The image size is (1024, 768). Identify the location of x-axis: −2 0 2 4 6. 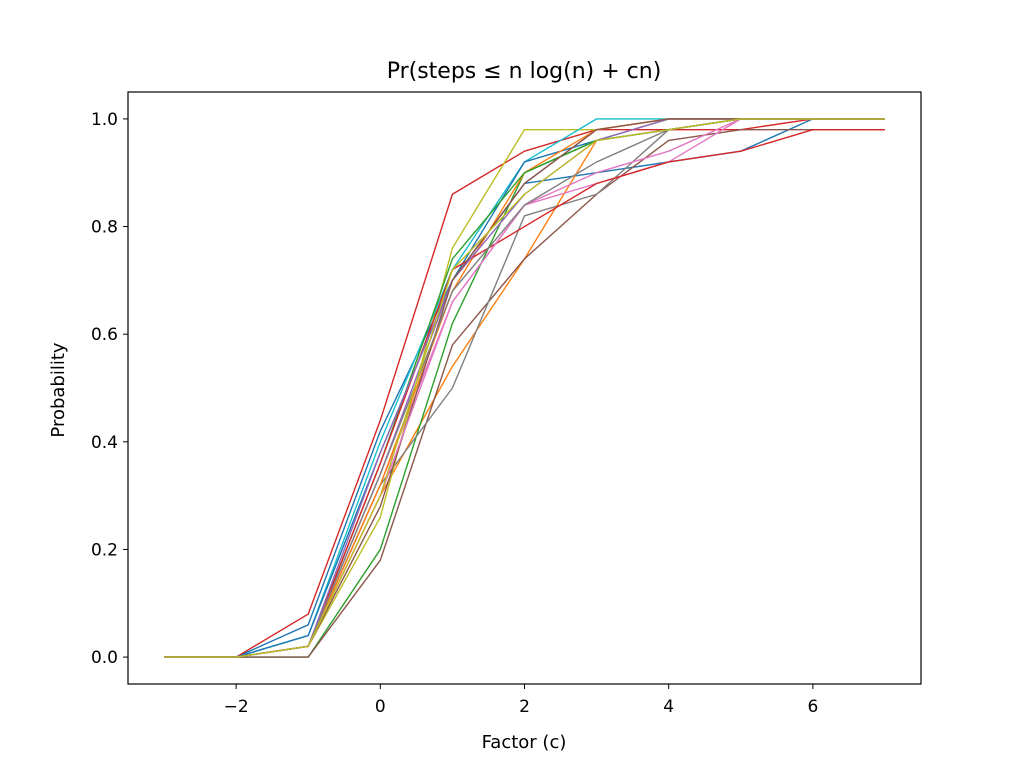
(521, 700).